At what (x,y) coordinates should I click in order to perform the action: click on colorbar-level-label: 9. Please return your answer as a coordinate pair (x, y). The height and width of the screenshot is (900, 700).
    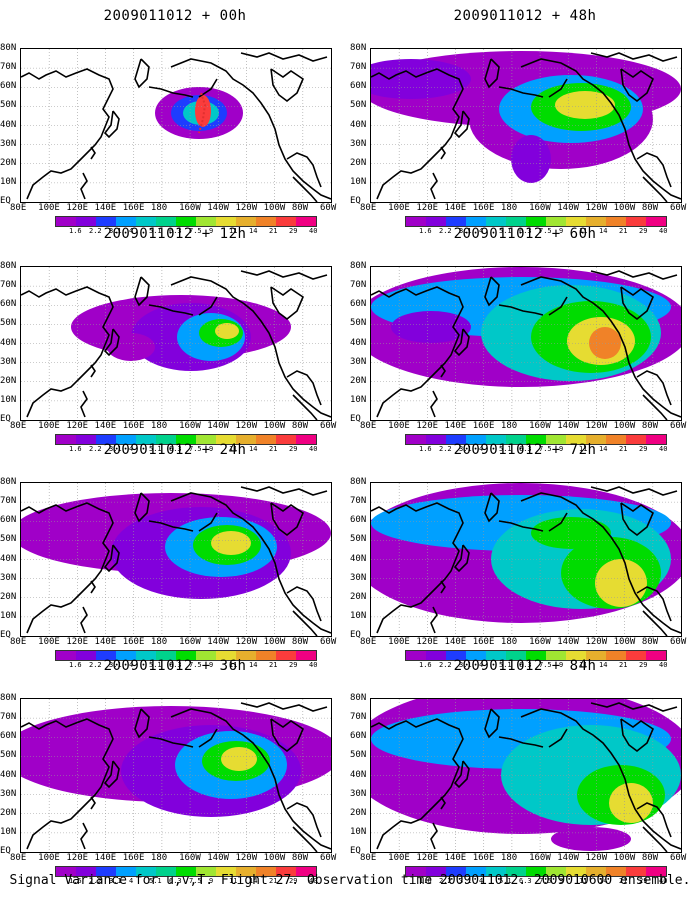
    Looking at the image, I should click on (561, 665).